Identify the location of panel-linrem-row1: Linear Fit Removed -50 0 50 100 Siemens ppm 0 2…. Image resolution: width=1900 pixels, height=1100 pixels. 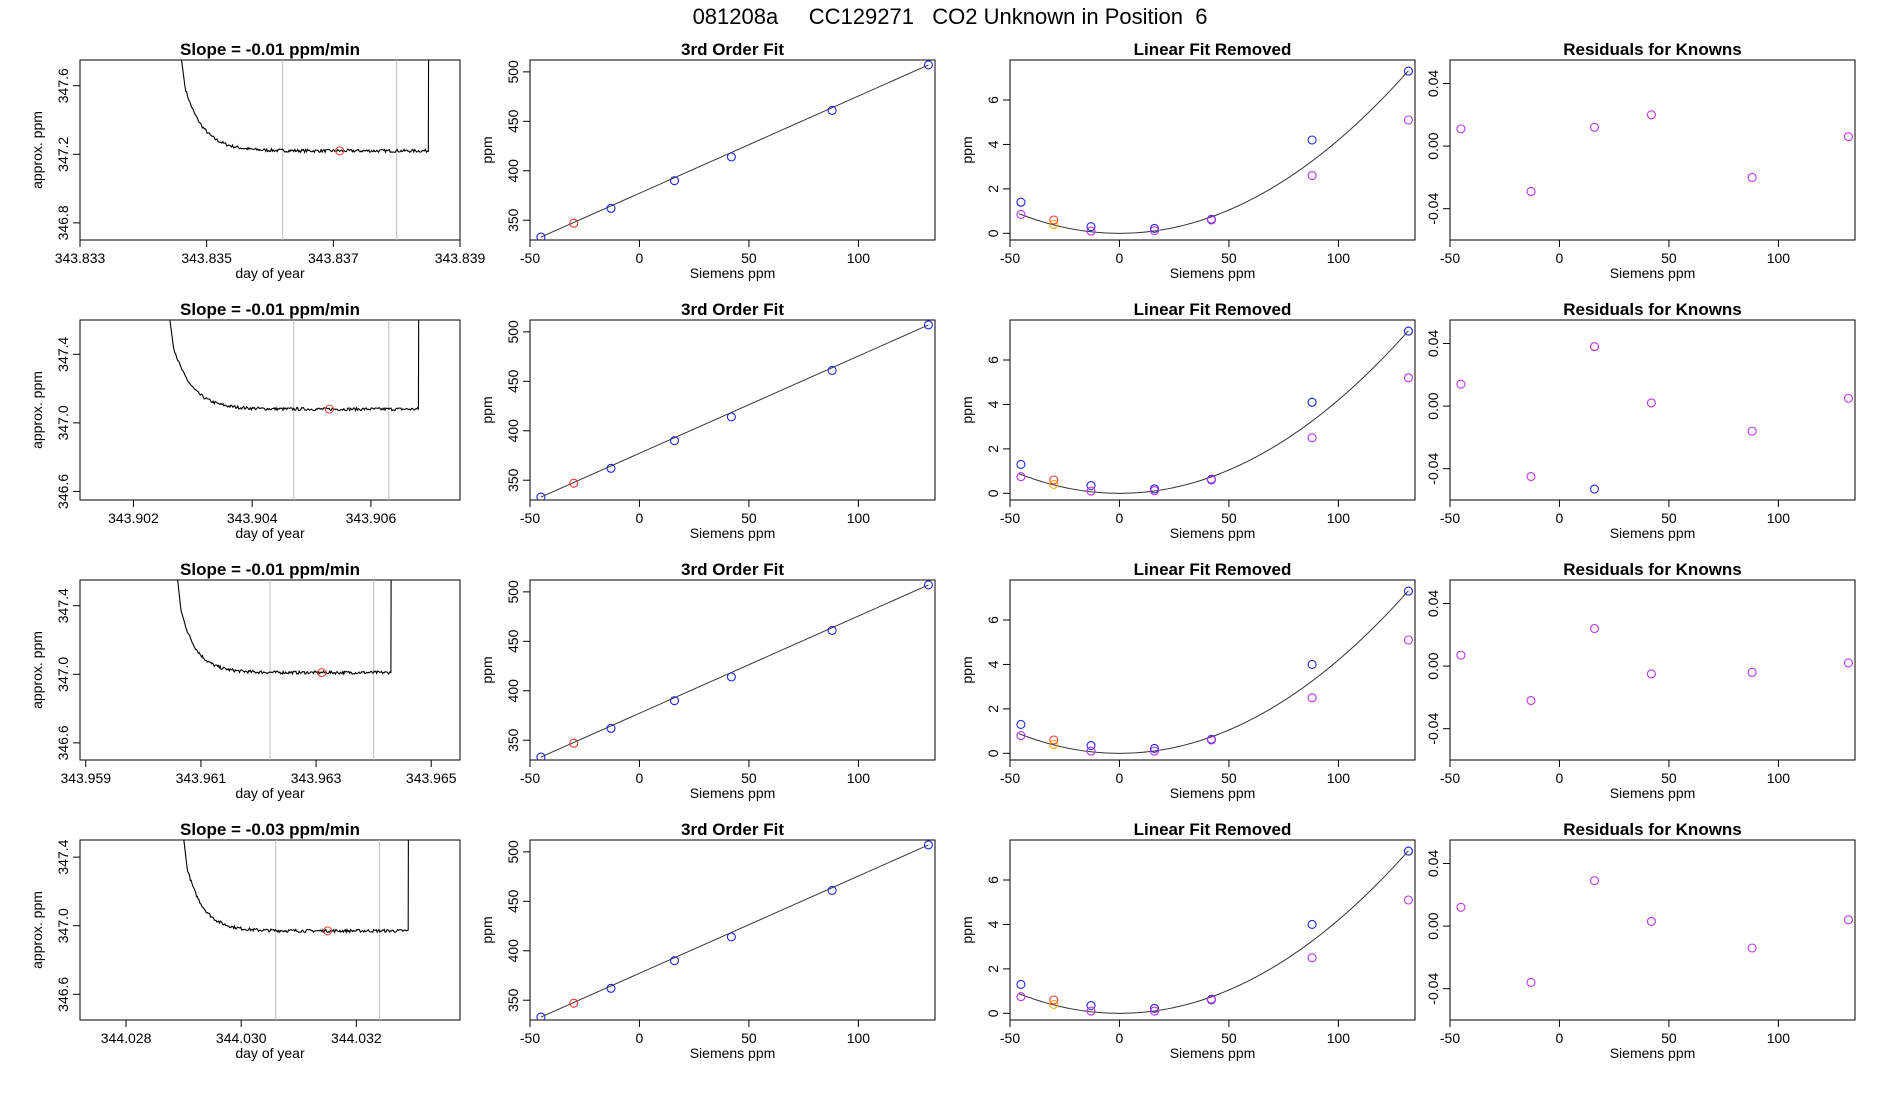
(1187, 160).